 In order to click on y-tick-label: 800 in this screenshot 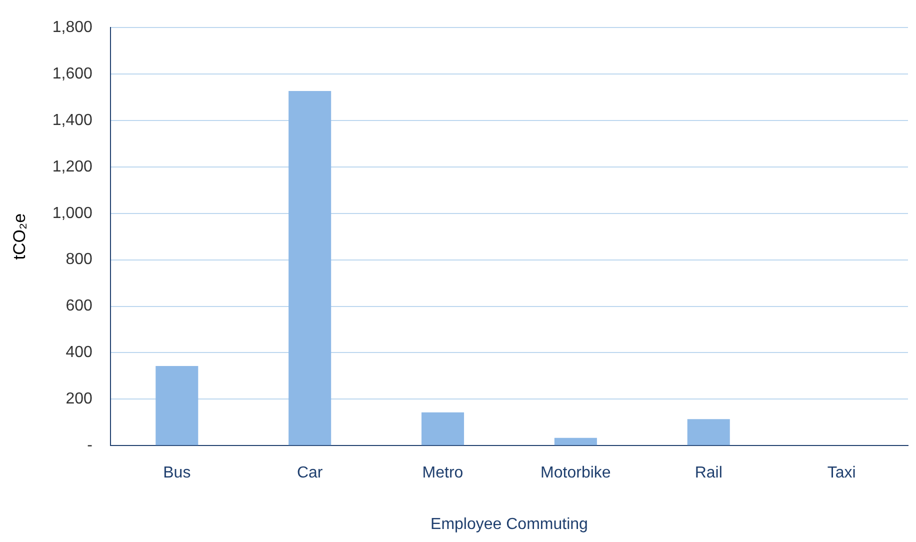, I will do `click(79, 259)`.